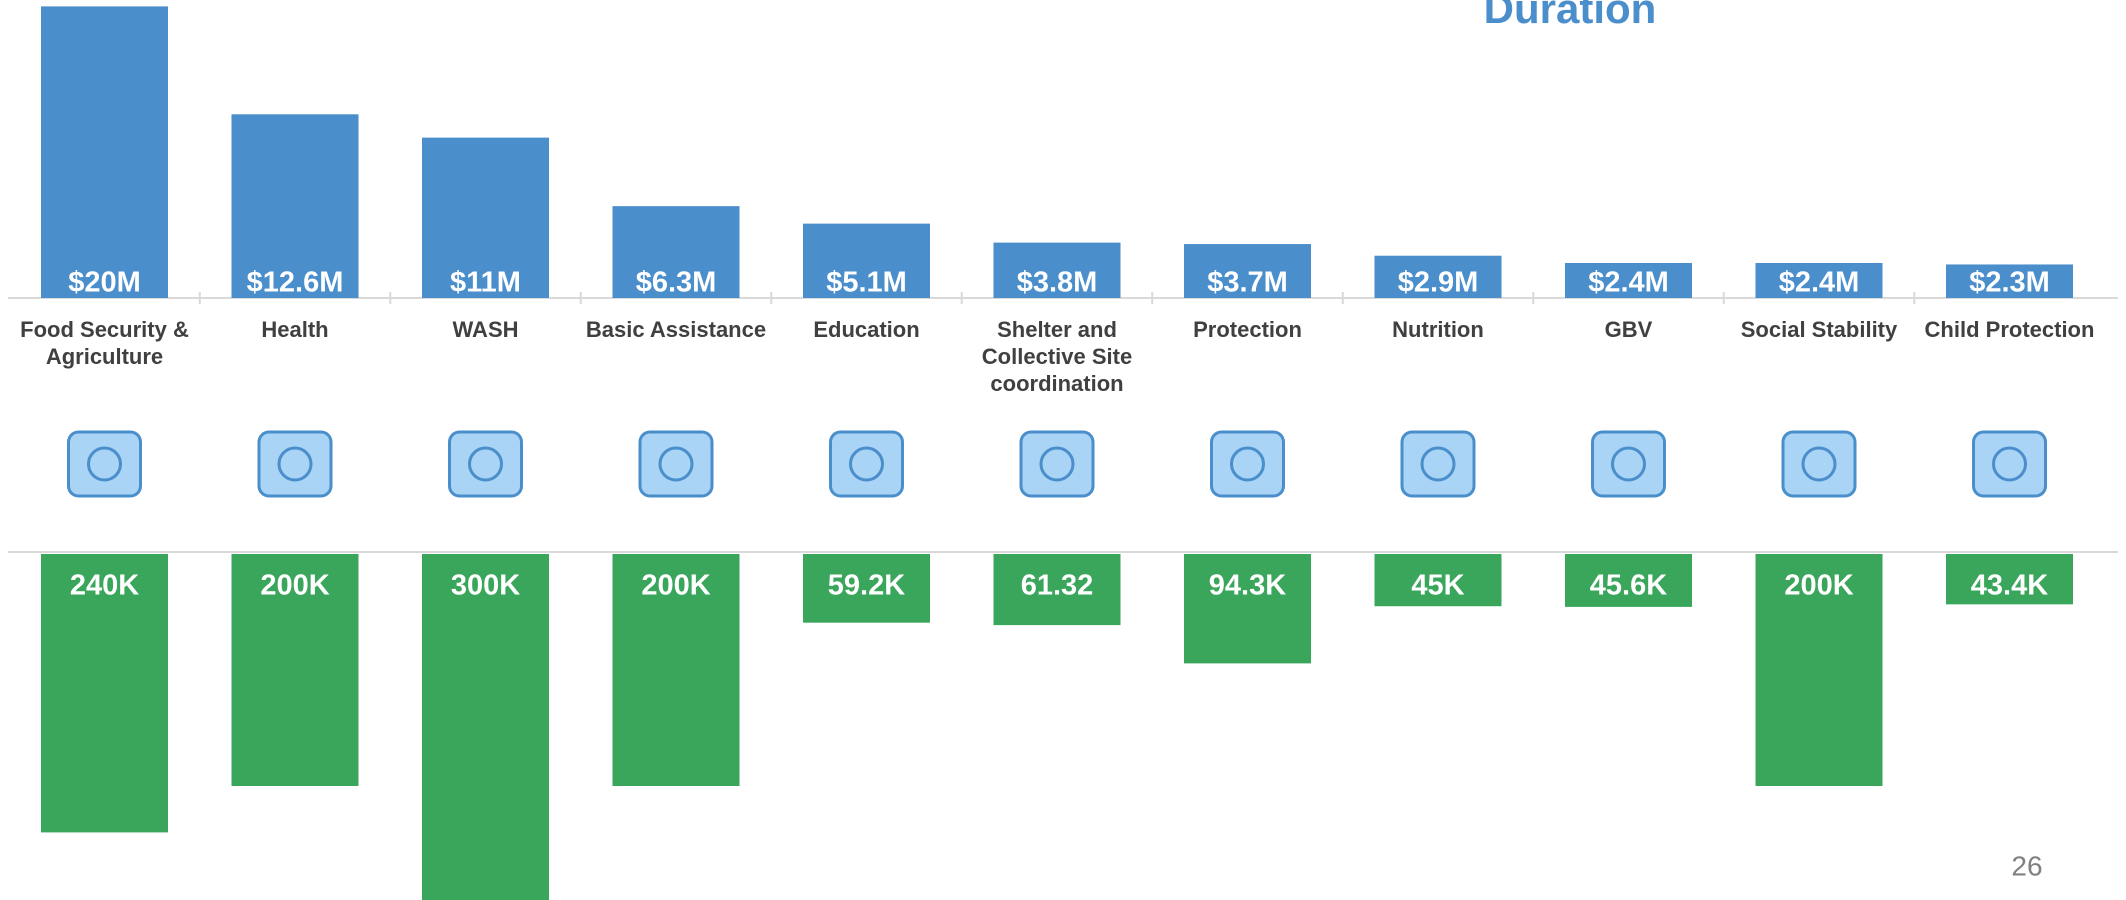 The width and height of the screenshot is (2126, 900). Describe the element at coordinates (1057, 356) in the screenshot. I see `category-label: Shelter and Collective Site coordination` at that location.